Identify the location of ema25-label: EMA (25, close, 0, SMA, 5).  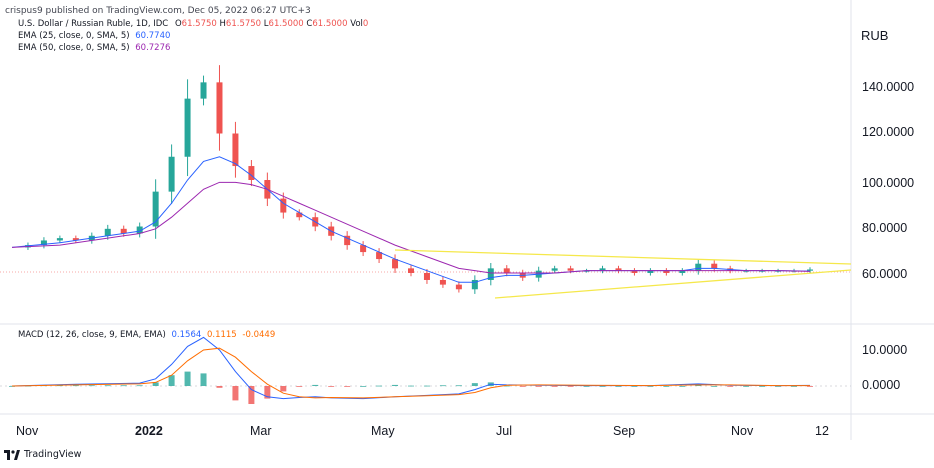
(74, 36).